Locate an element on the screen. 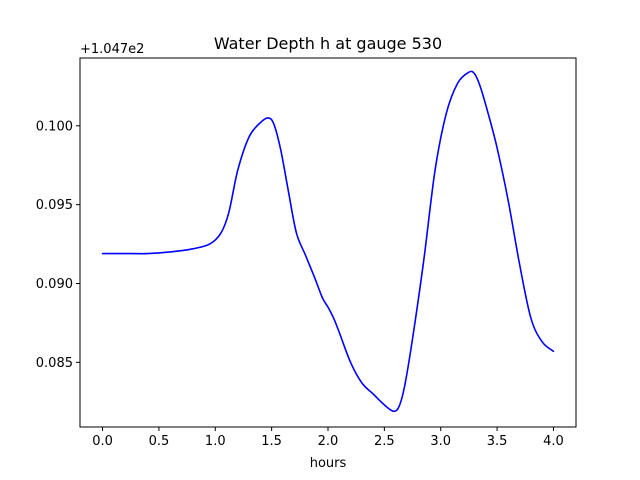  x-tick-label: 1.5 is located at coordinates (271, 441).